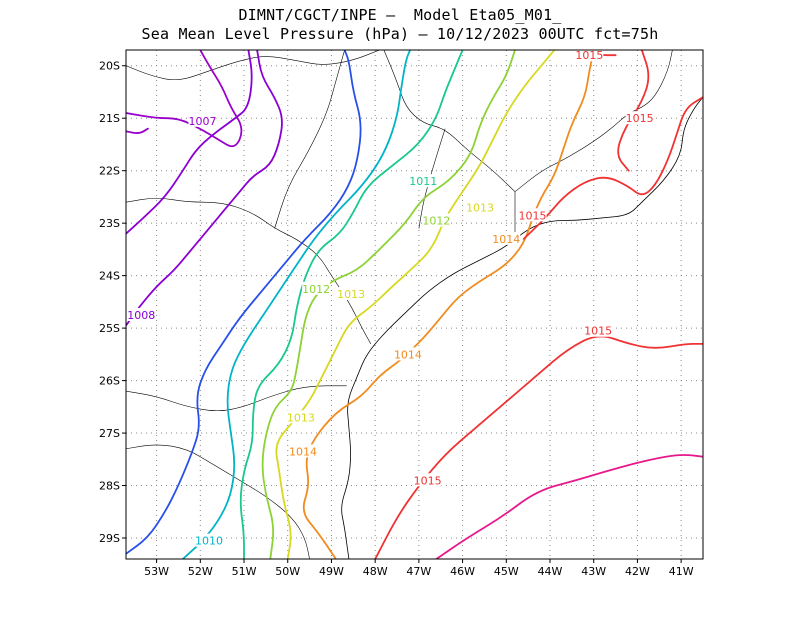 The image size is (800, 618). What do you see at coordinates (109, 223) in the screenshot?
I see `y-tick-label: 23S` at bounding box center [109, 223].